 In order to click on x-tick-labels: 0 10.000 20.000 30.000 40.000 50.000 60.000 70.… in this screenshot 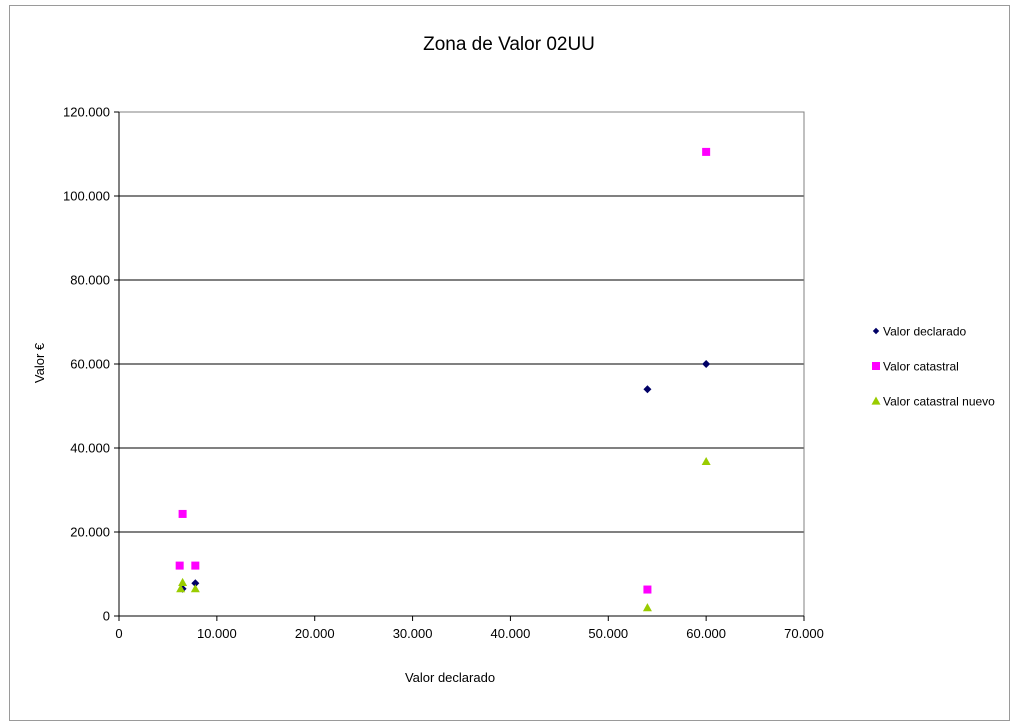, I will do `click(469, 628)`.